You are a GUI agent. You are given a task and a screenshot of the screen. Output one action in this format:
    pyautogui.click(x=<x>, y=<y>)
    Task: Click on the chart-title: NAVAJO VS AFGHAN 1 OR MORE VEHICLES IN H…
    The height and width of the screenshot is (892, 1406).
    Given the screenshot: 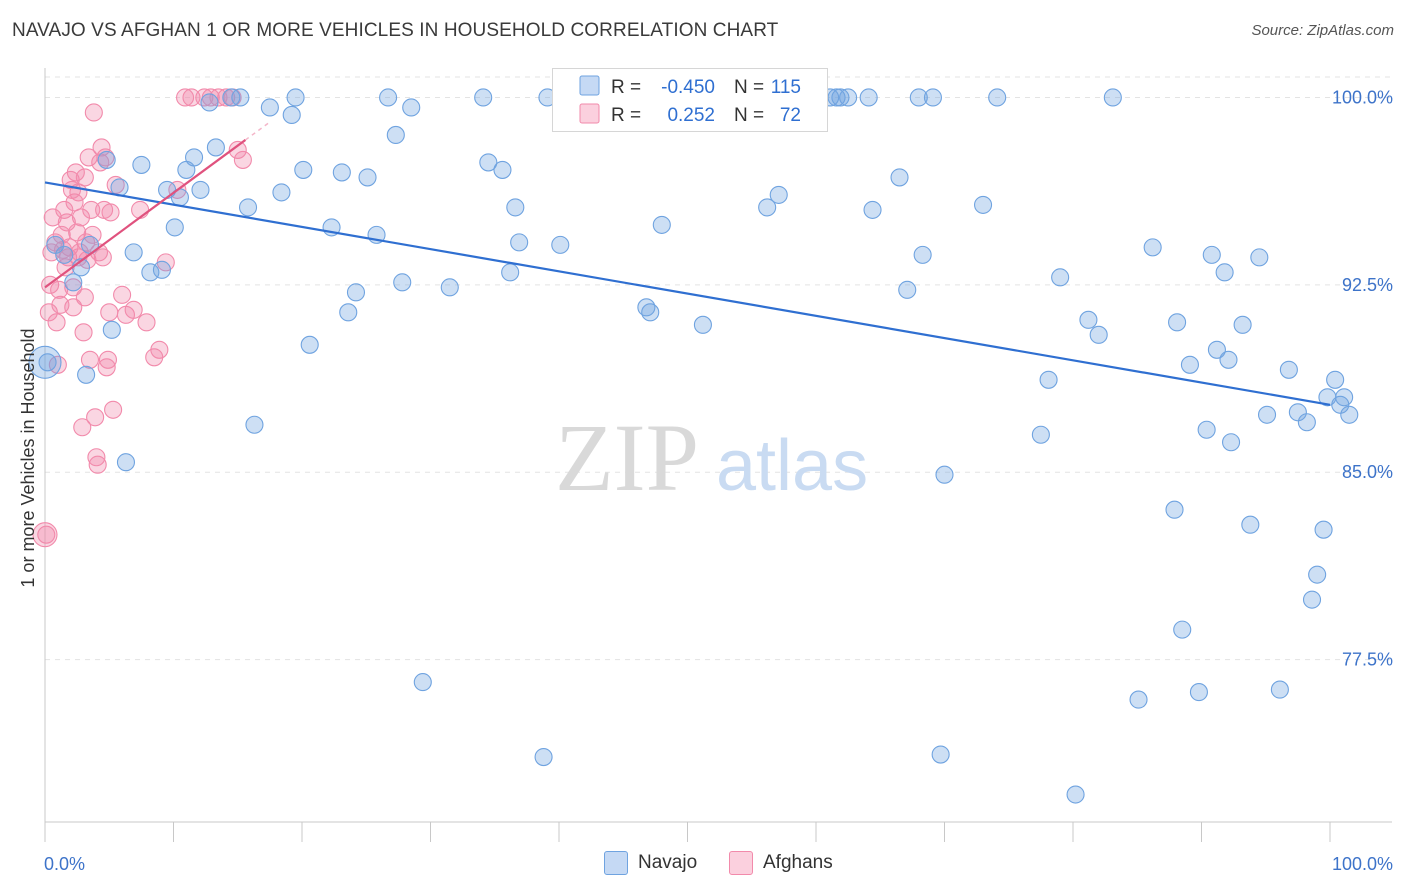 What is the action you would take?
    pyautogui.click(x=395, y=30)
    